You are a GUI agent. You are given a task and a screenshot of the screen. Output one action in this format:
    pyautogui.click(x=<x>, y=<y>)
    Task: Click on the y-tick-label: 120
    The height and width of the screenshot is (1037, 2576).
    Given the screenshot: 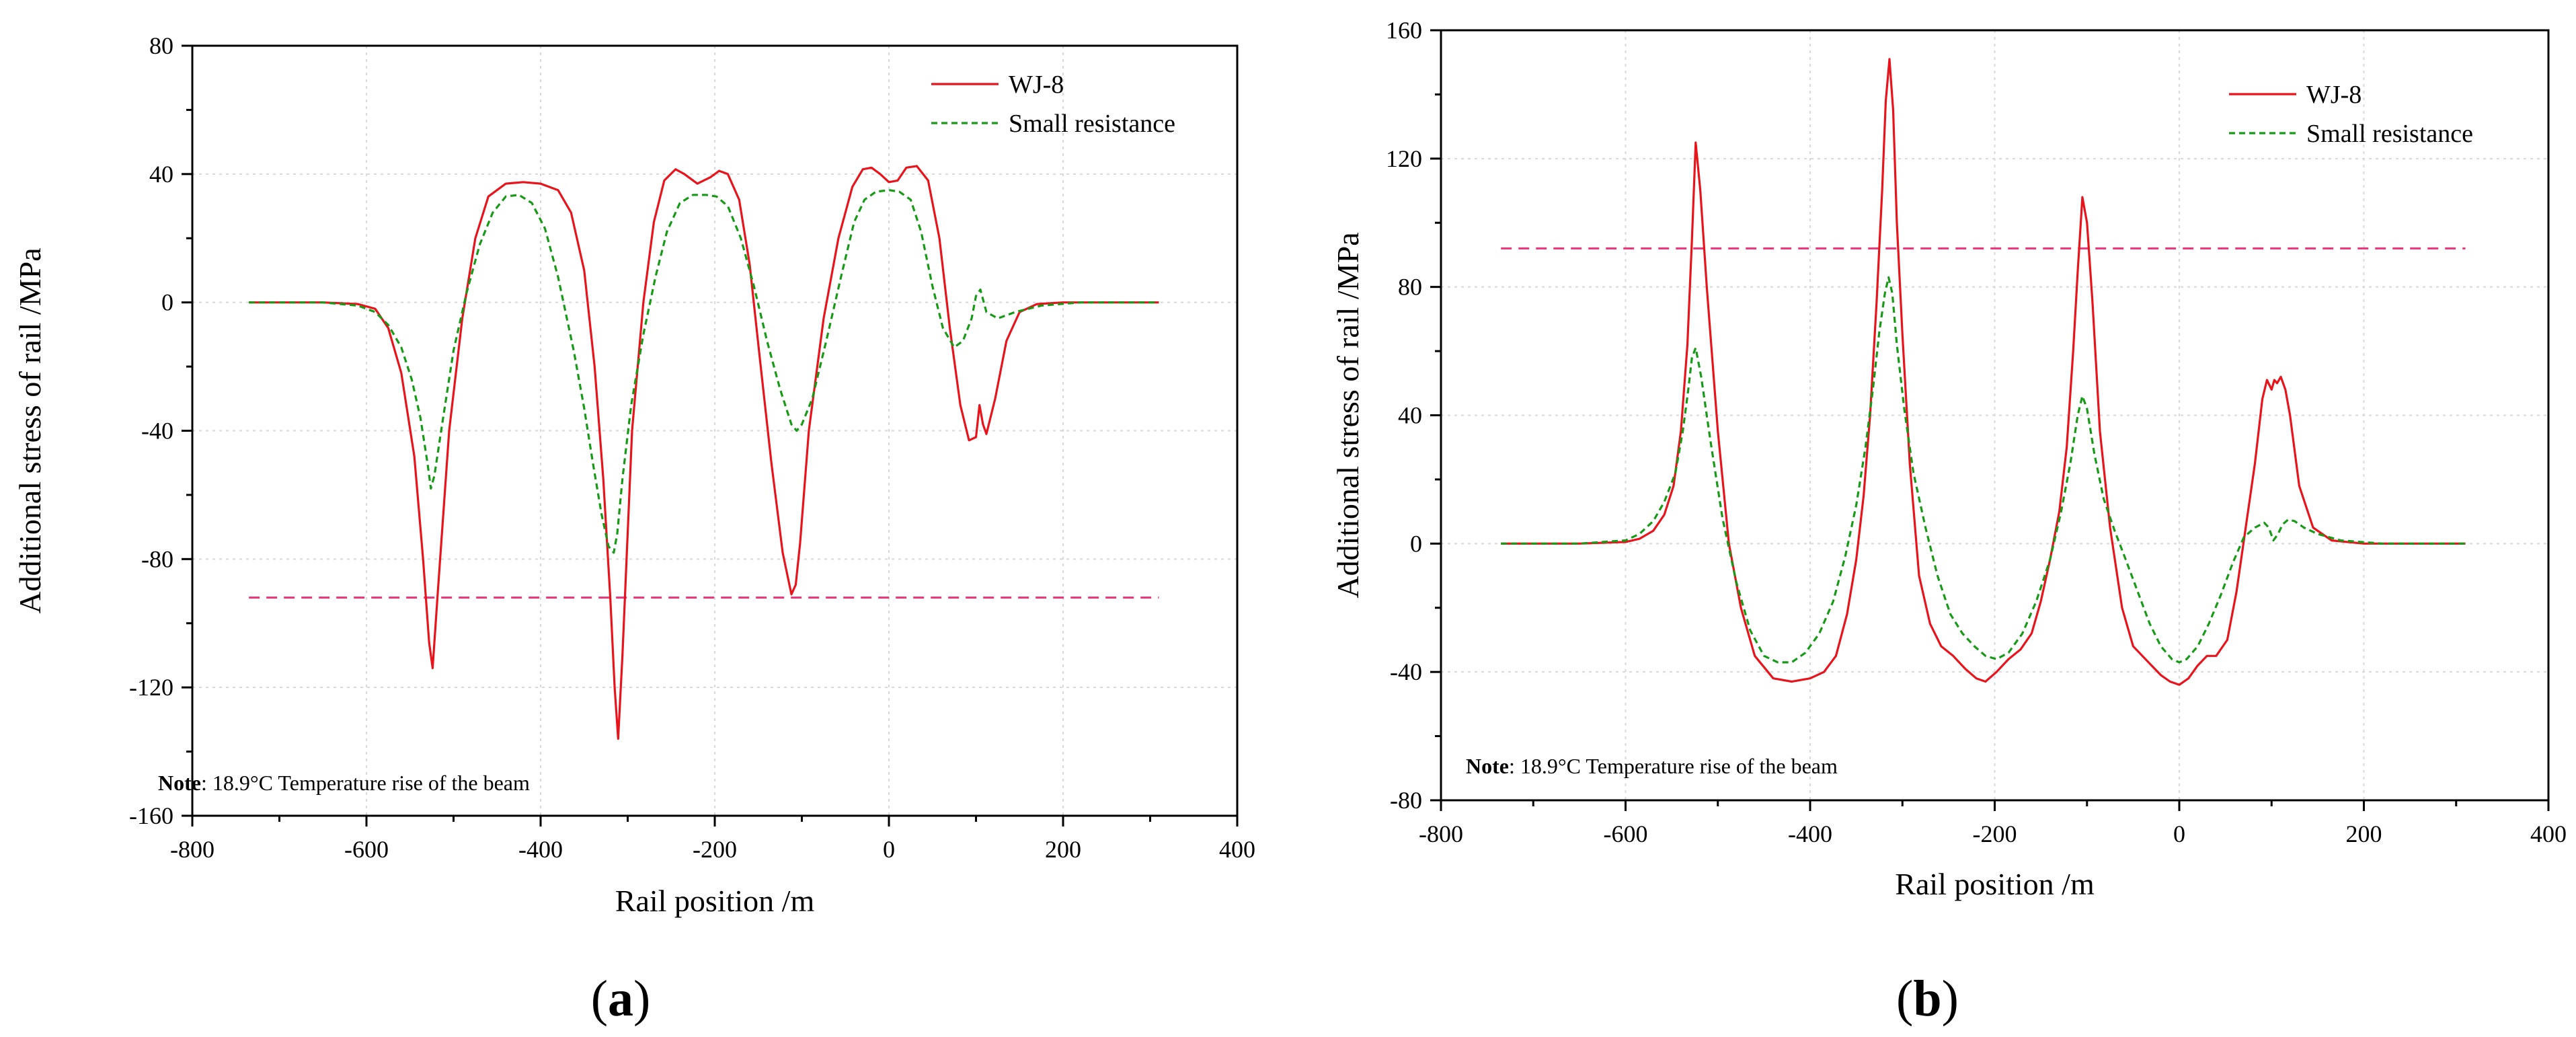 What is the action you would take?
    pyautogui.click(x=1404, y=158)
    